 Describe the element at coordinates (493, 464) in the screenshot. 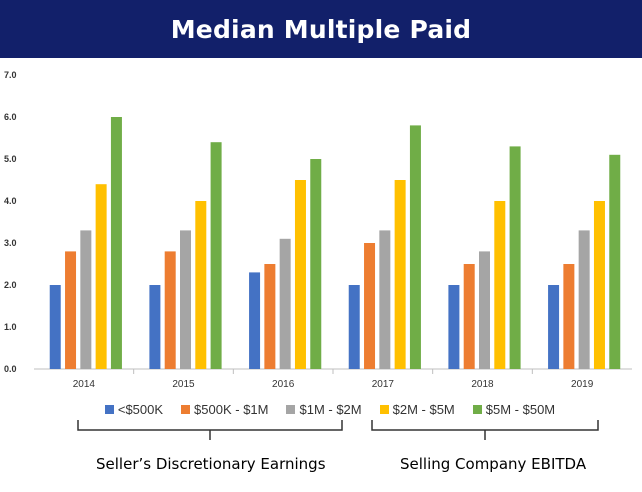

I see `group-label-ebitda: Selling Company EBITDA` at that location.